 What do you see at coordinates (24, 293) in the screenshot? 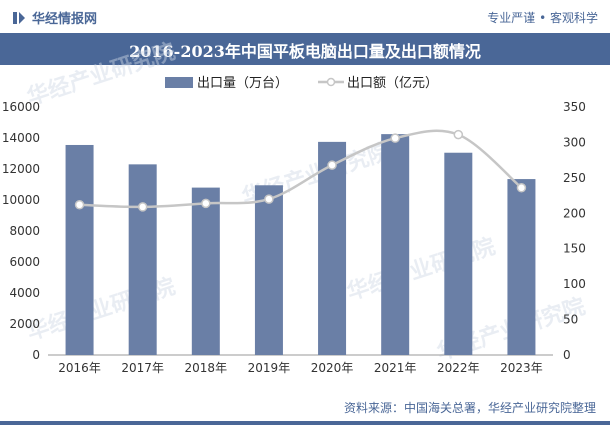
I see `y-left-tick-label: 4000` at bounding box center [24, 293].